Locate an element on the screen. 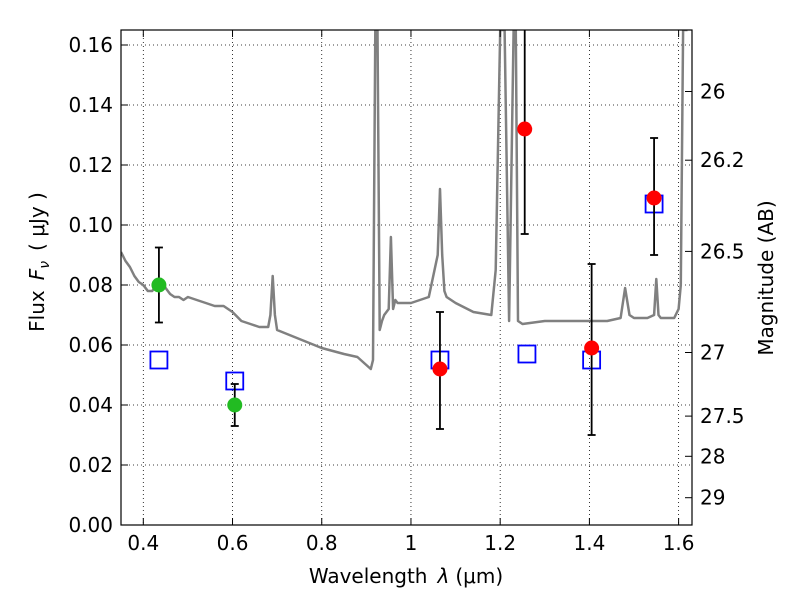  y-tick-label: 0.12 is located at coordinates (90, 165).